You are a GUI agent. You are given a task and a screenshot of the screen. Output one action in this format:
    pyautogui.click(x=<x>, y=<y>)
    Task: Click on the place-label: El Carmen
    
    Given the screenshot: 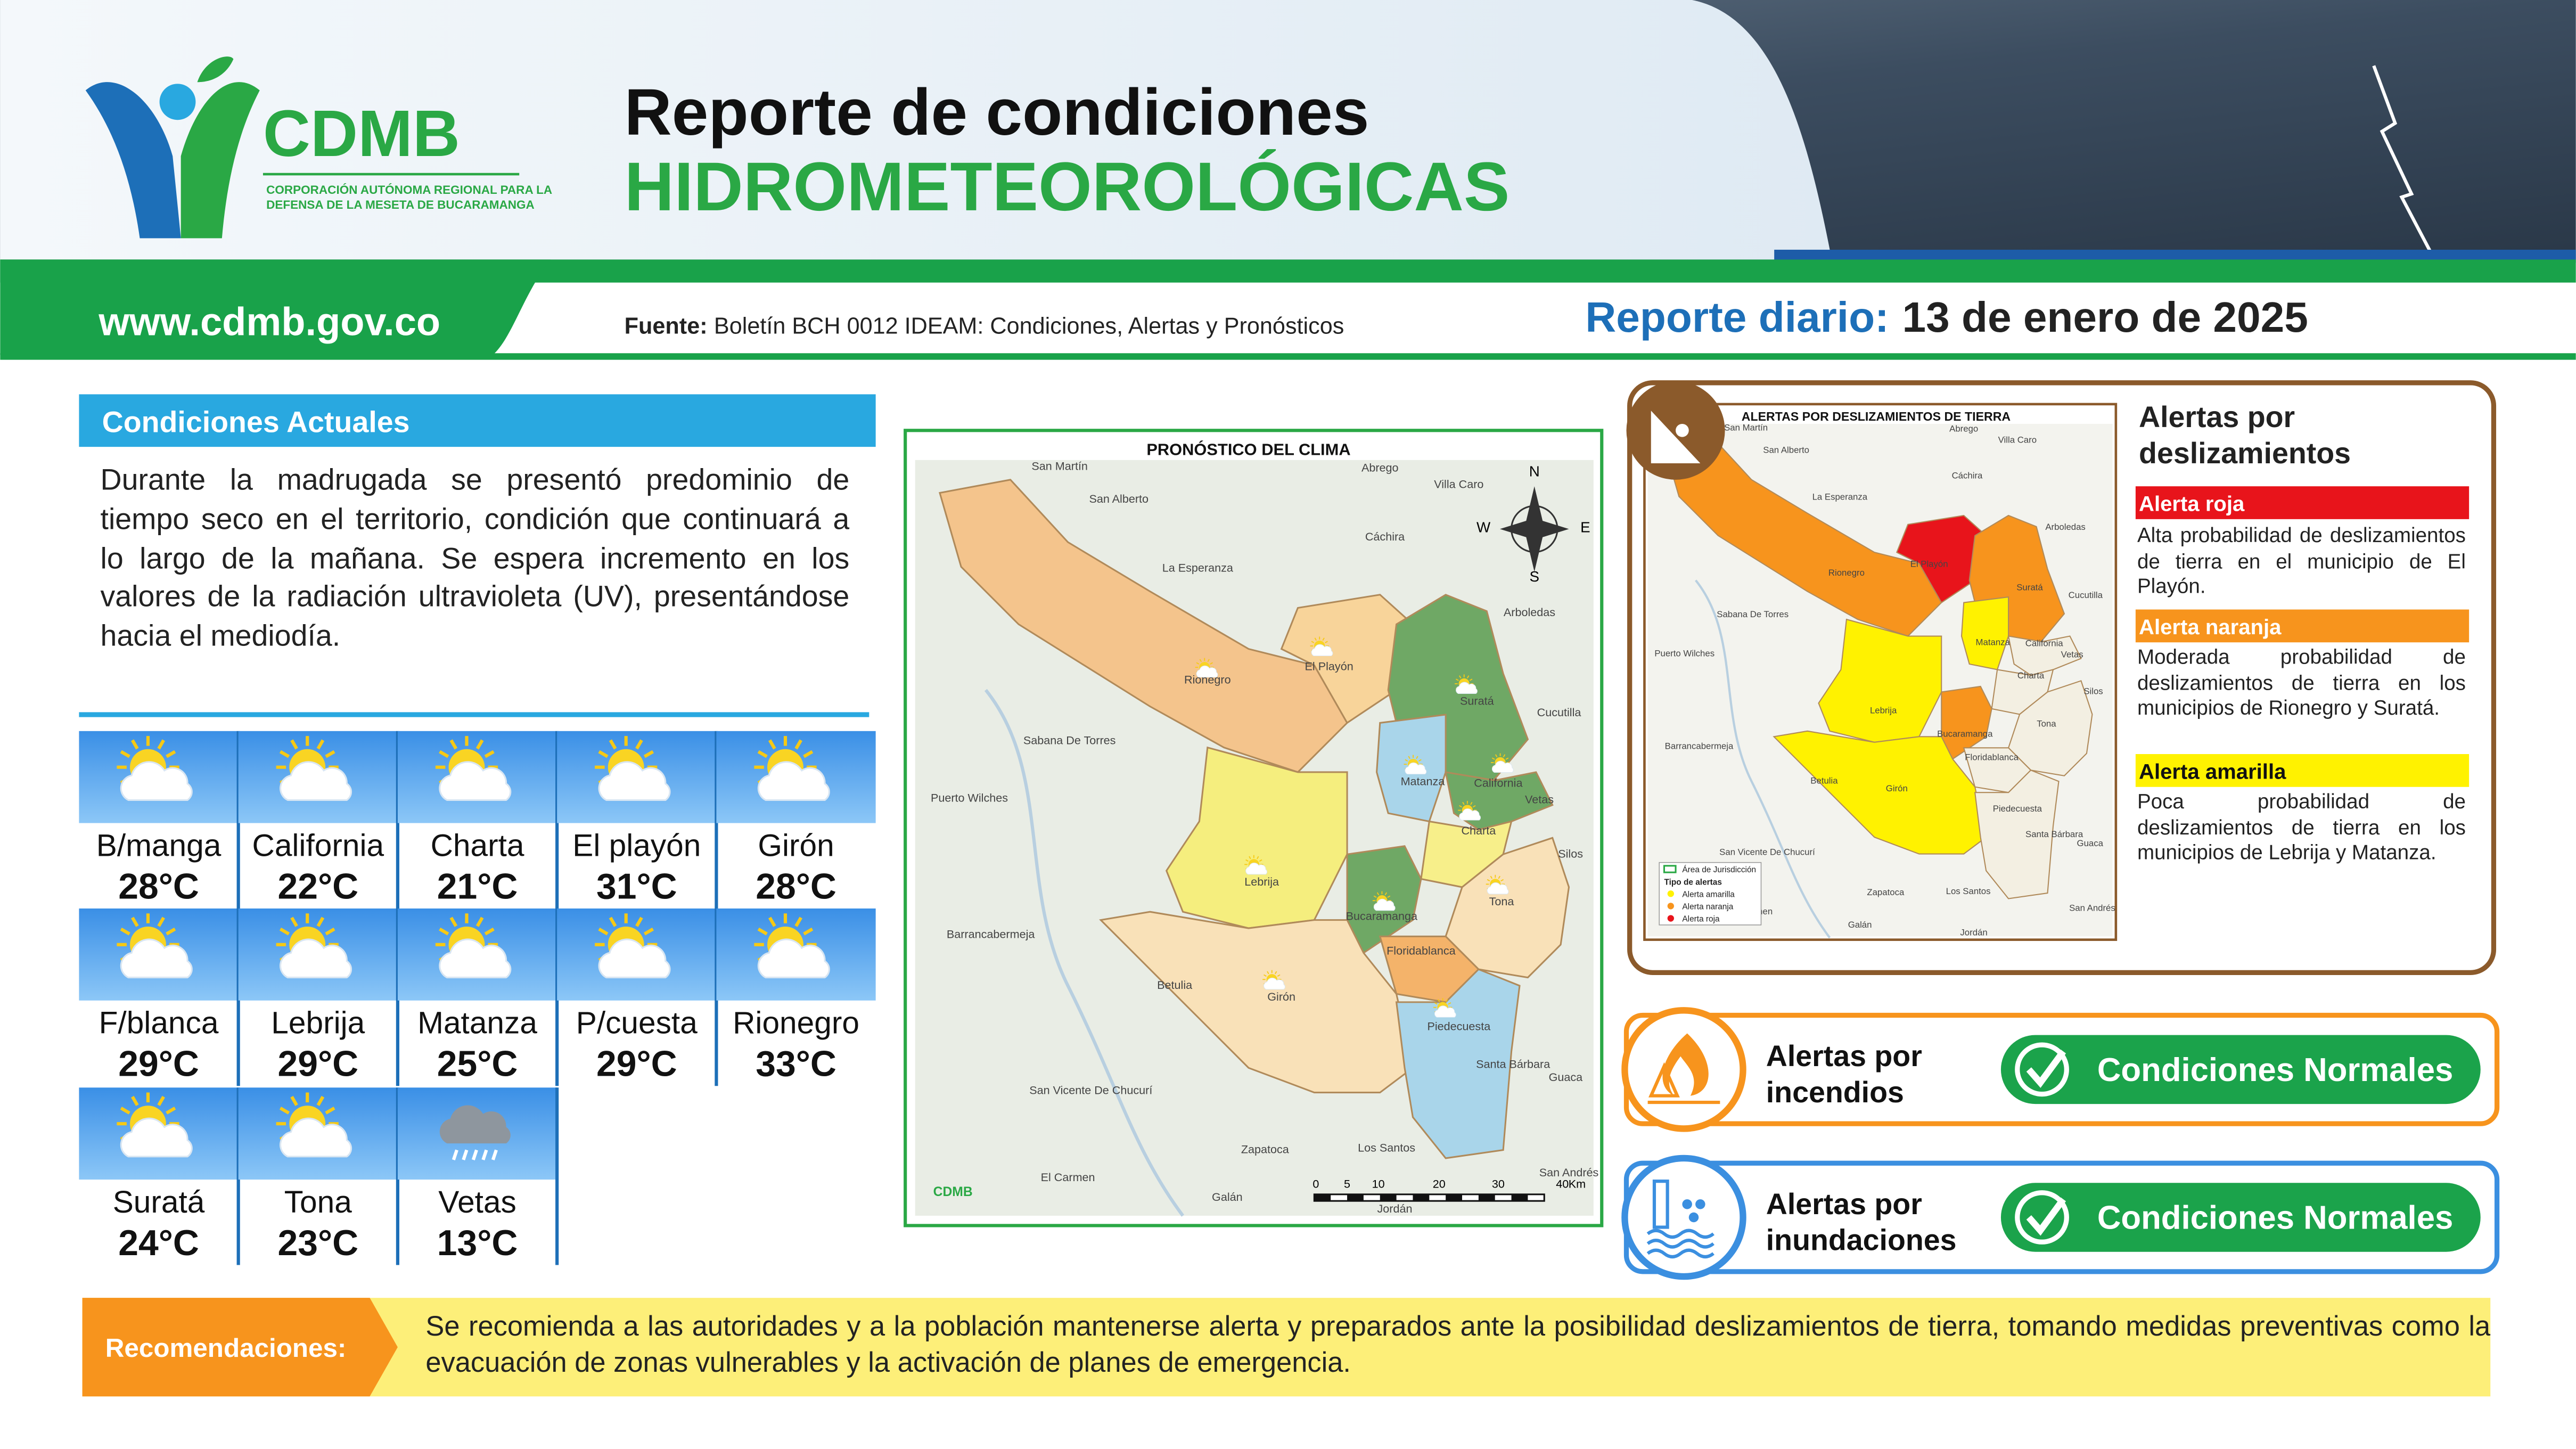 What is the action you would take?
    pyautogui.click(x=1068, y=1177)
    